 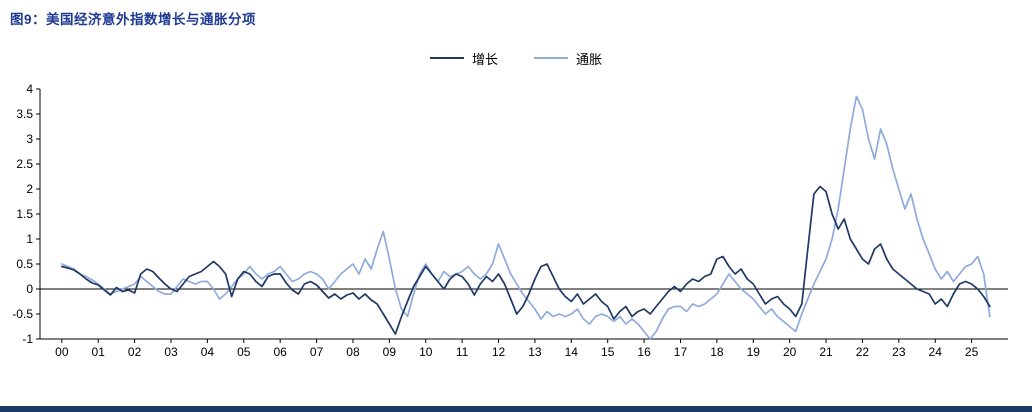 I want to click on x-tick-label: 09, so click(x=390, y=352).